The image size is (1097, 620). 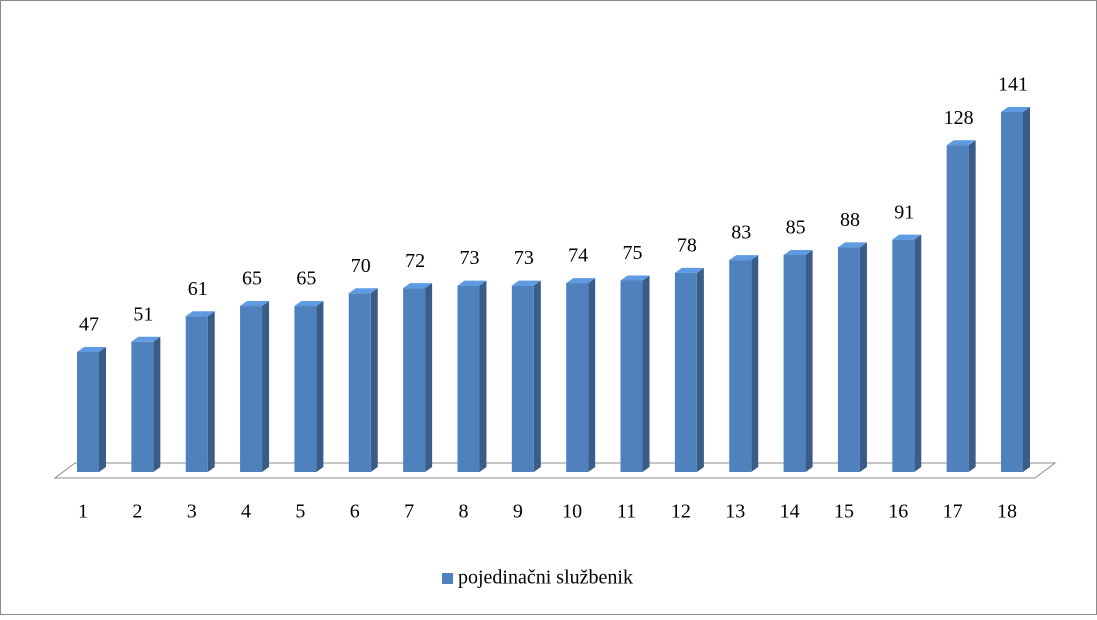 I want to click on legend-swatch, so click(x=447, y=578).